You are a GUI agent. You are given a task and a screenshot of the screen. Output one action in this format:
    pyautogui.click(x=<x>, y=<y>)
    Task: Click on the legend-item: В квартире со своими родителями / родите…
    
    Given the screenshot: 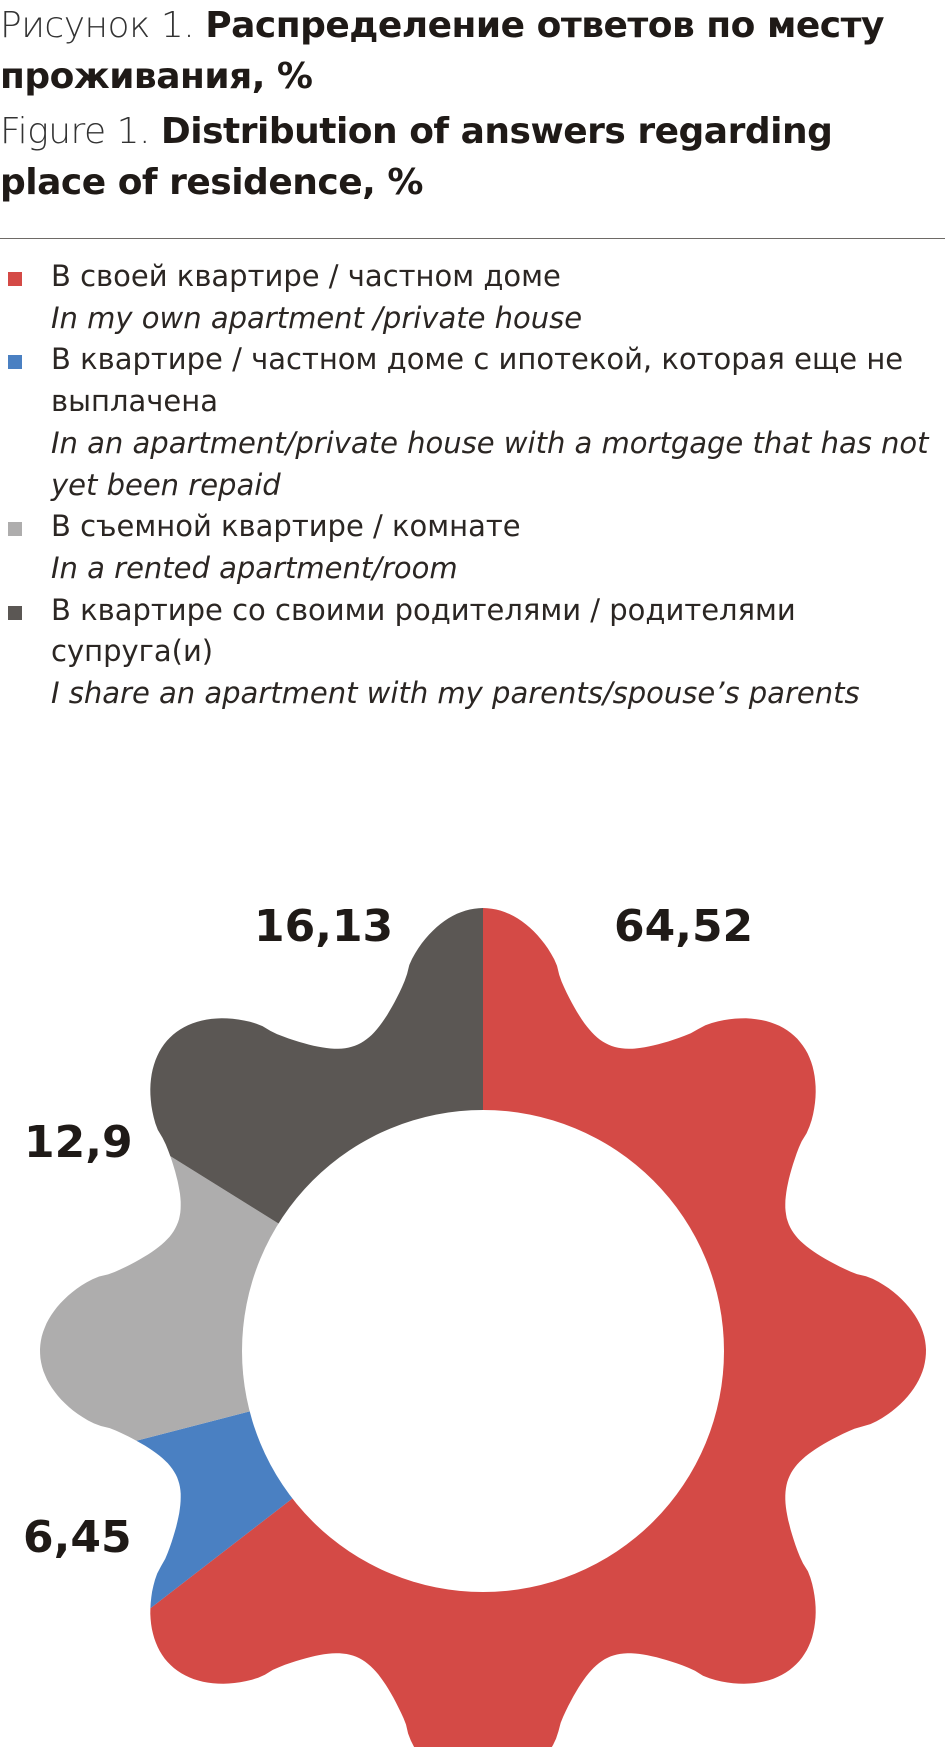 What is the action you would take?
    pyautogui.click(x=474, y=652)
    